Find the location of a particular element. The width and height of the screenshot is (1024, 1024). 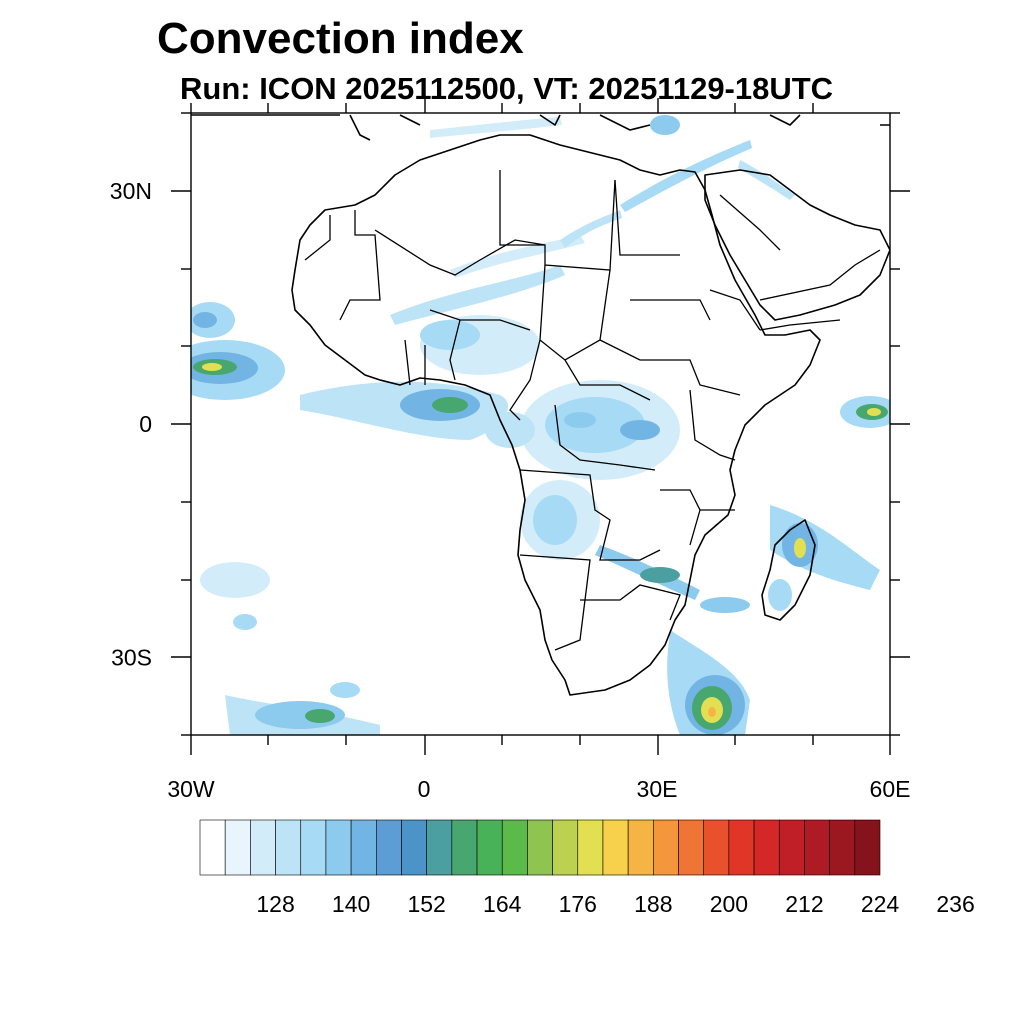

longitude-labels: 30W 0 30E 60E is located at coordinates (538, 789).